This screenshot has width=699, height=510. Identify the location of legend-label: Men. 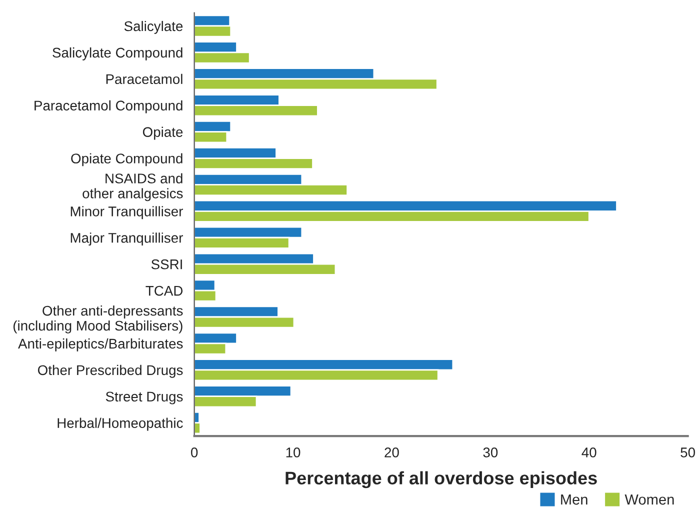
(574, 499).